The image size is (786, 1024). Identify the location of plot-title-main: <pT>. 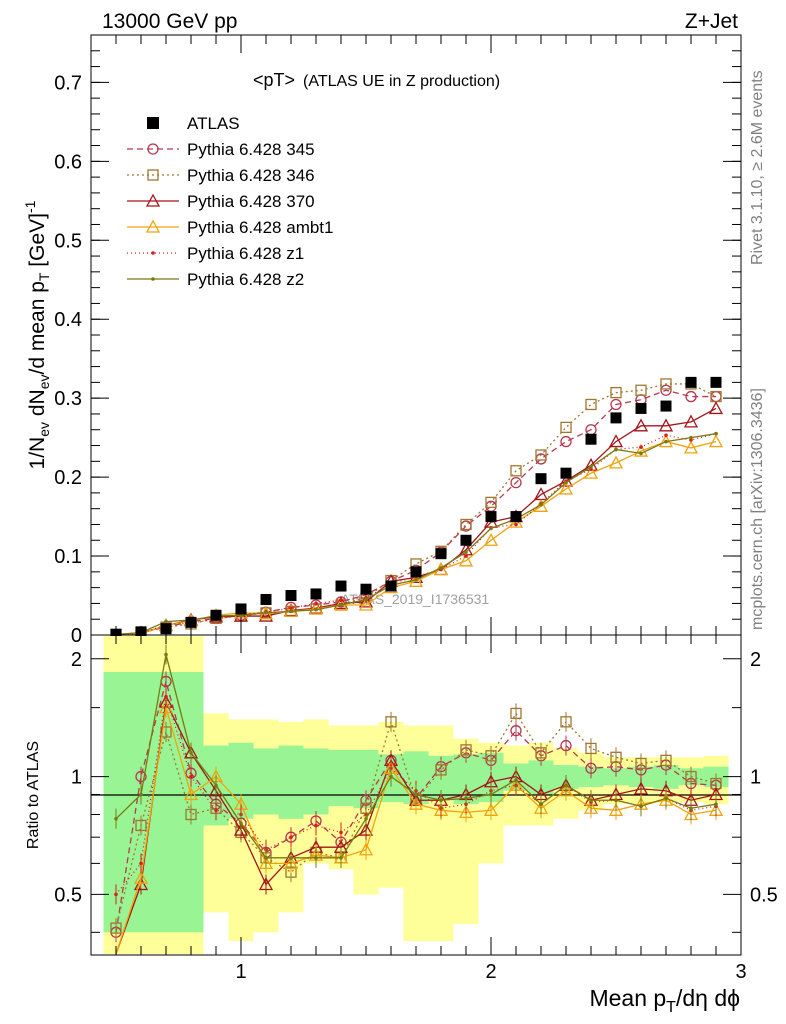
(274, 80).